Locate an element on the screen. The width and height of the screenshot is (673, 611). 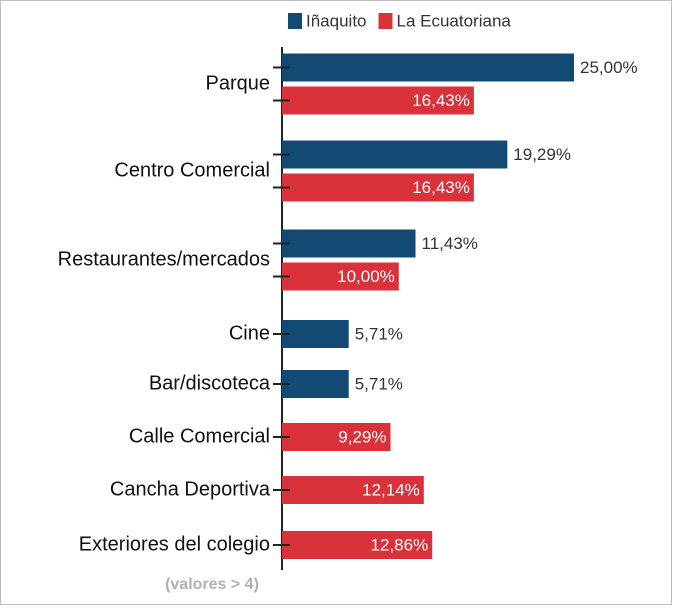
data-label: 12,14% is located at coordinates (391, 489).